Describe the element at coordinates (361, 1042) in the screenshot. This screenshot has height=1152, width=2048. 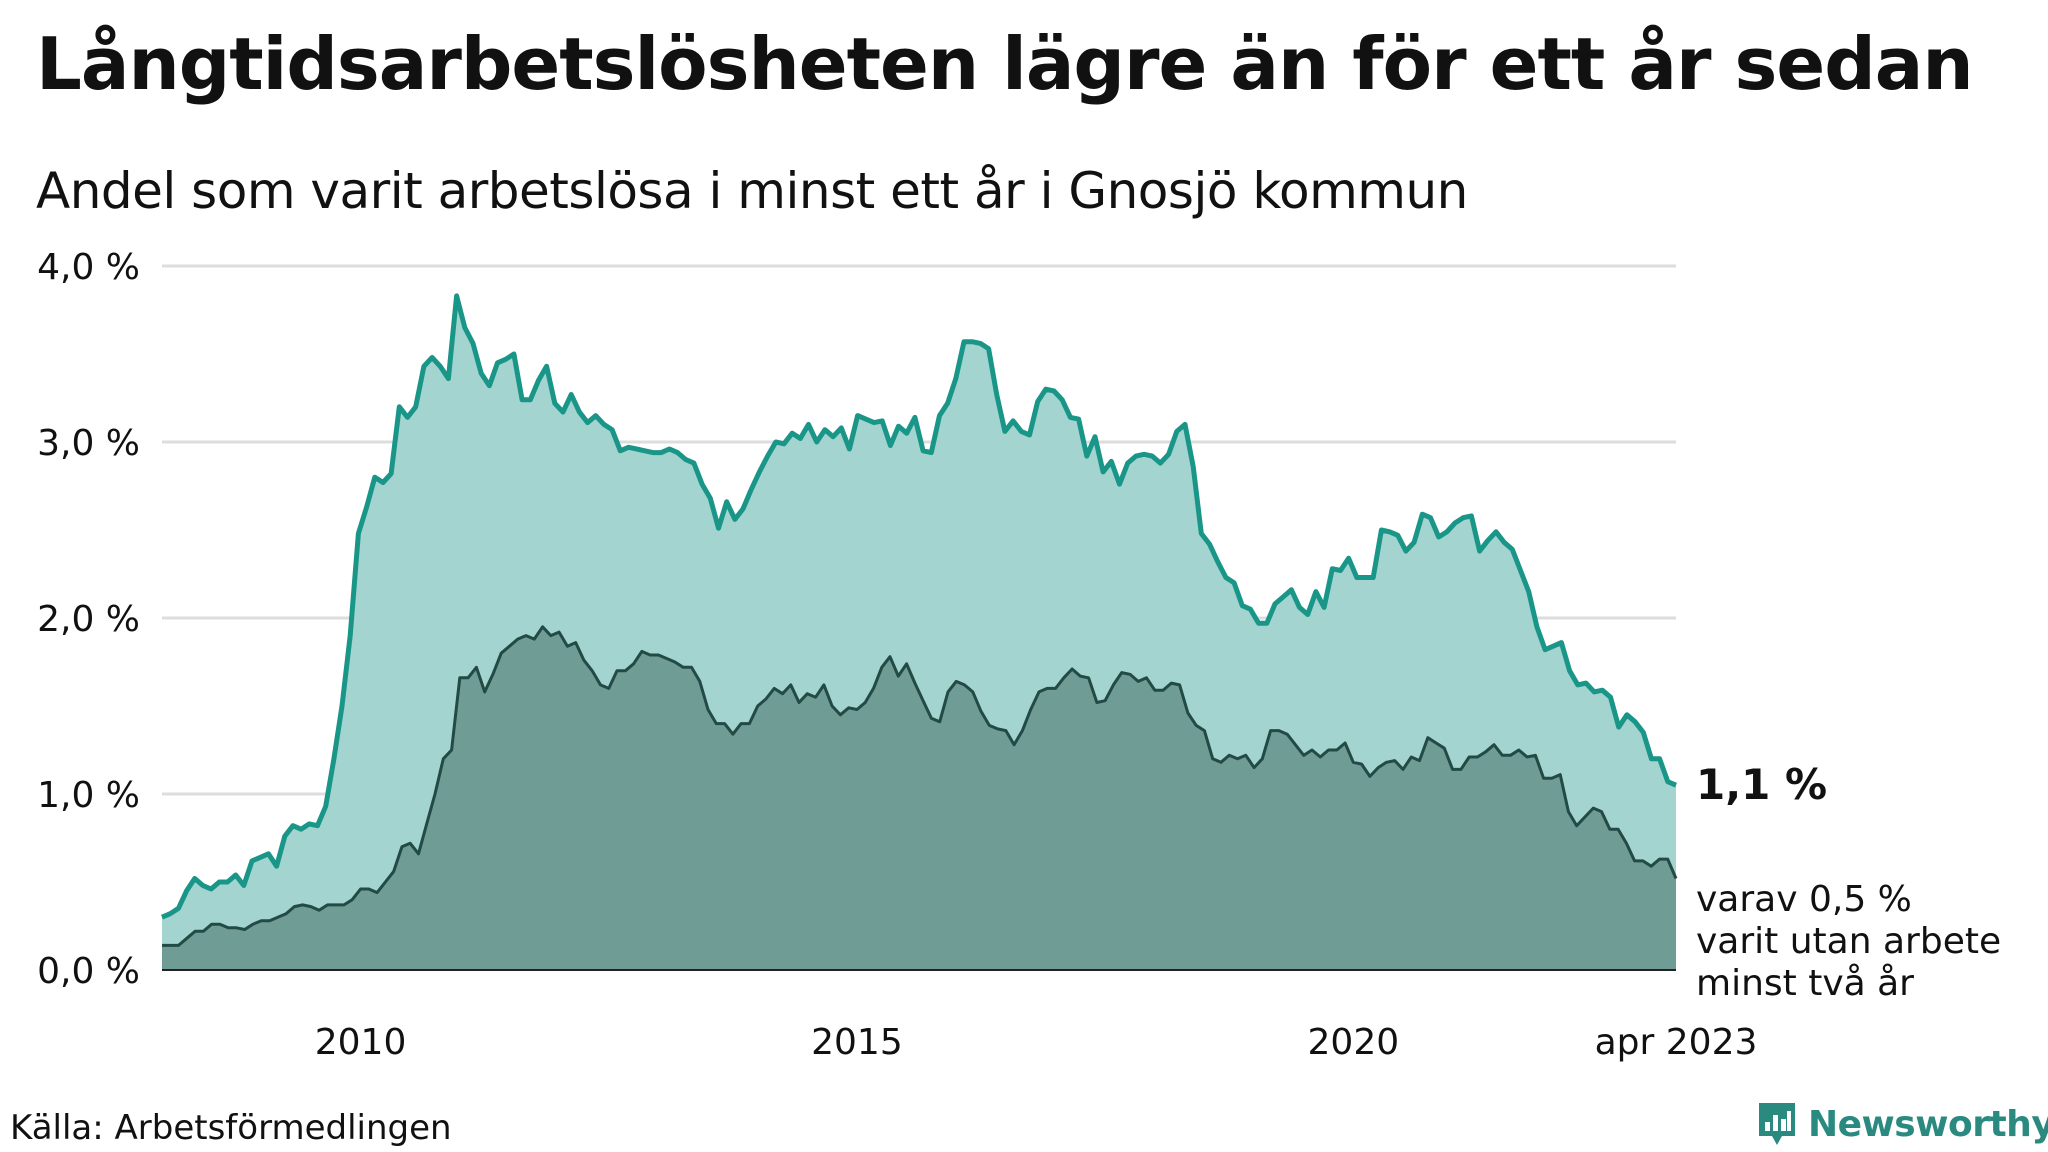
I see `x-tick-label: 2010` at that location.